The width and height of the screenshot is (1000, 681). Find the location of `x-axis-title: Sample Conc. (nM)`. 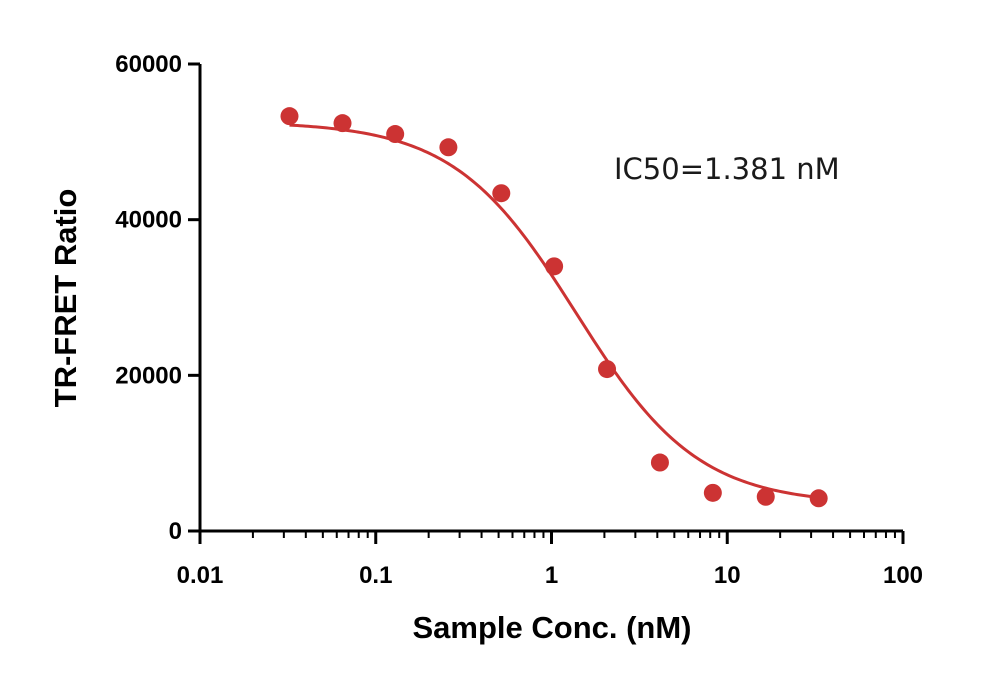

x-axis-title: Sample Conc. (nM) is located at coordinates (551, 627).